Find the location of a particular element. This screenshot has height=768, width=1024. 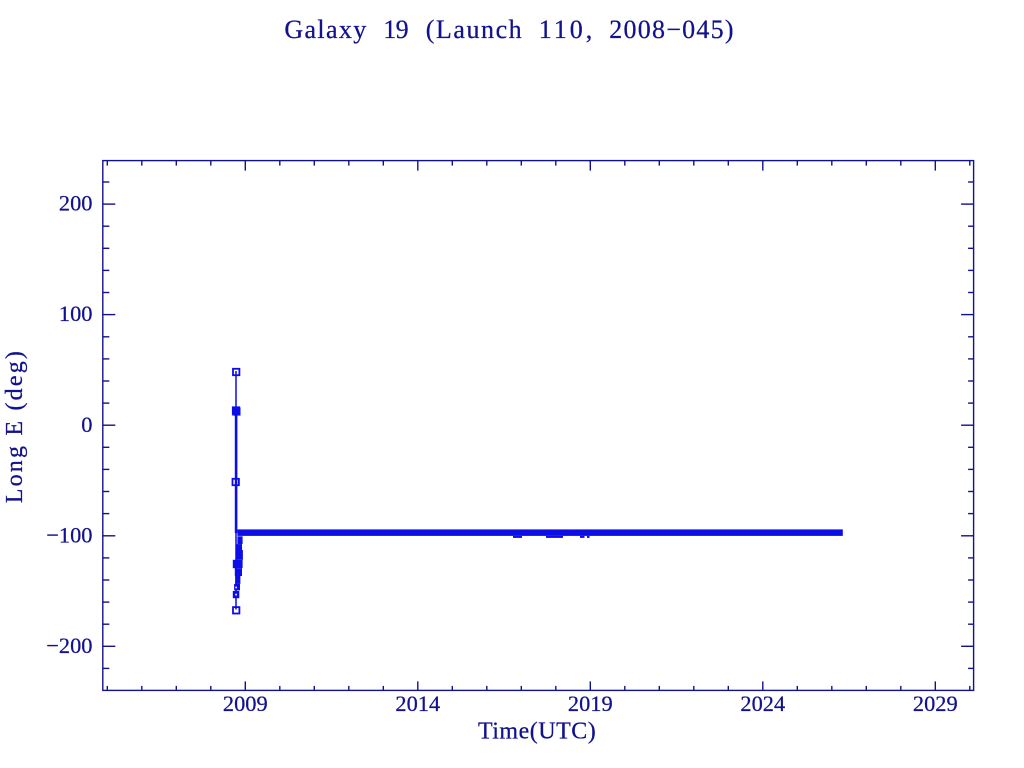

svg-text: 100 is located at coordinates (76, 313).